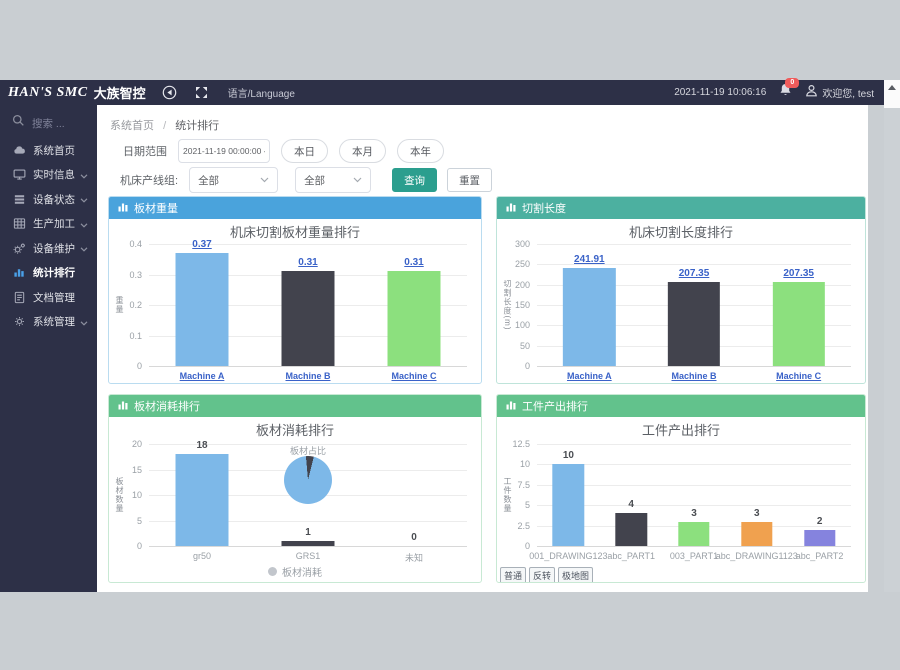  I want to click on y-axis-tick: 0.2, so click(135, 305).